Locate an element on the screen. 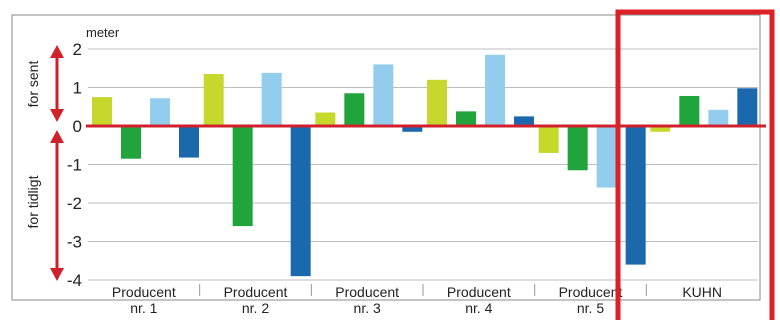 The height and width of the screenshot is (320, 780). category-label: nr. 1 is located at coordinates (143, 308).